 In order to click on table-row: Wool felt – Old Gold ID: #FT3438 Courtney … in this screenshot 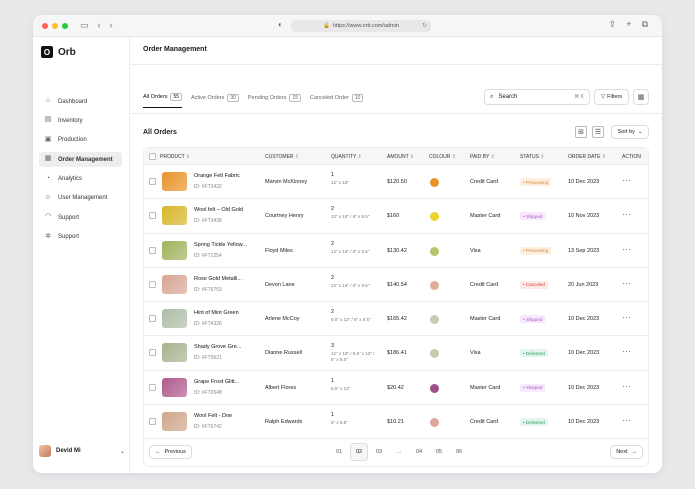, I will do `click(396, 216)`.